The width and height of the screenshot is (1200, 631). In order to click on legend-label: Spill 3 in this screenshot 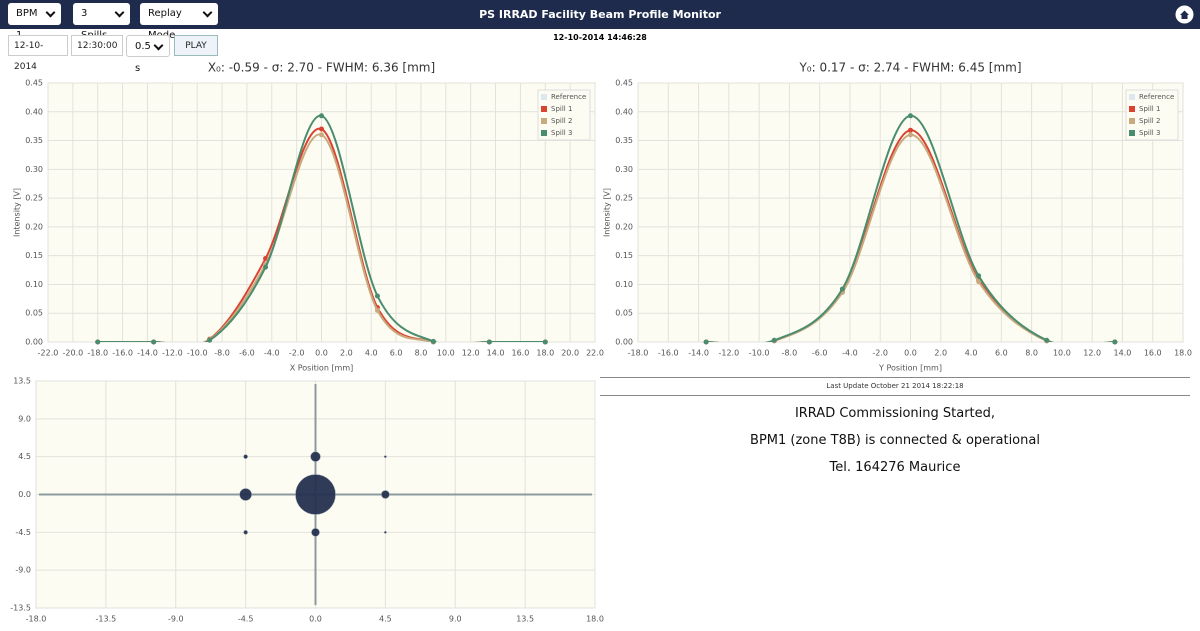, I will do `click(1149, 133)`.